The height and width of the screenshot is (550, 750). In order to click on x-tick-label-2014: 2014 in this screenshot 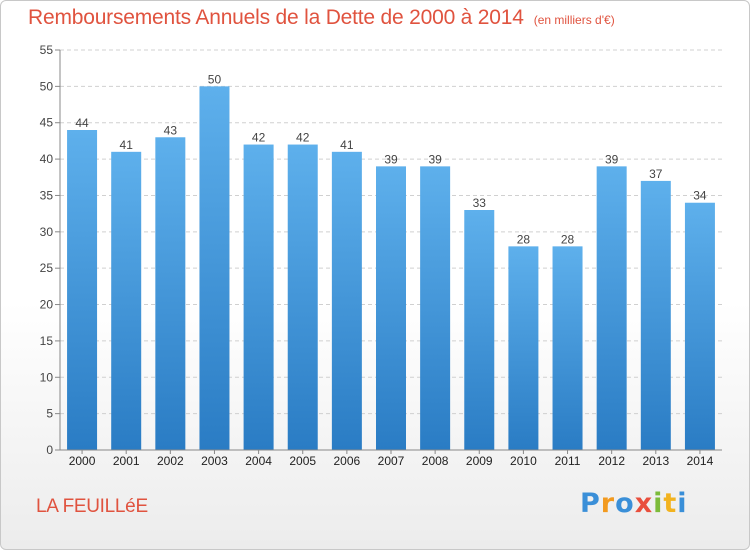, I will do `click(700, 461)`.